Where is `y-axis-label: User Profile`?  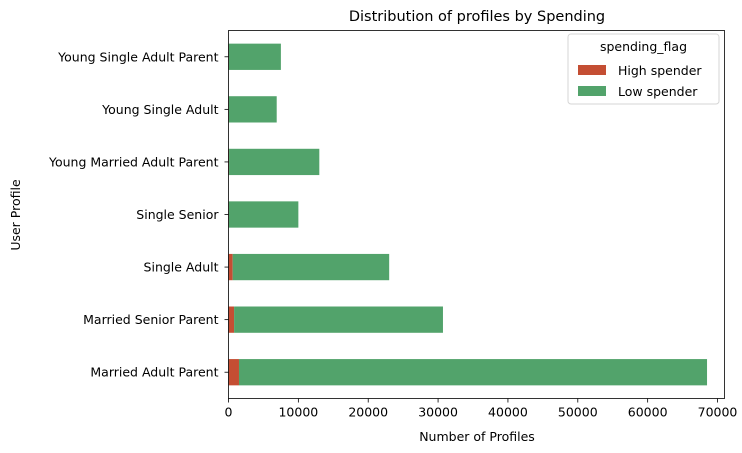 y-axis-label: User Profile is located at coordinates (15, 215).